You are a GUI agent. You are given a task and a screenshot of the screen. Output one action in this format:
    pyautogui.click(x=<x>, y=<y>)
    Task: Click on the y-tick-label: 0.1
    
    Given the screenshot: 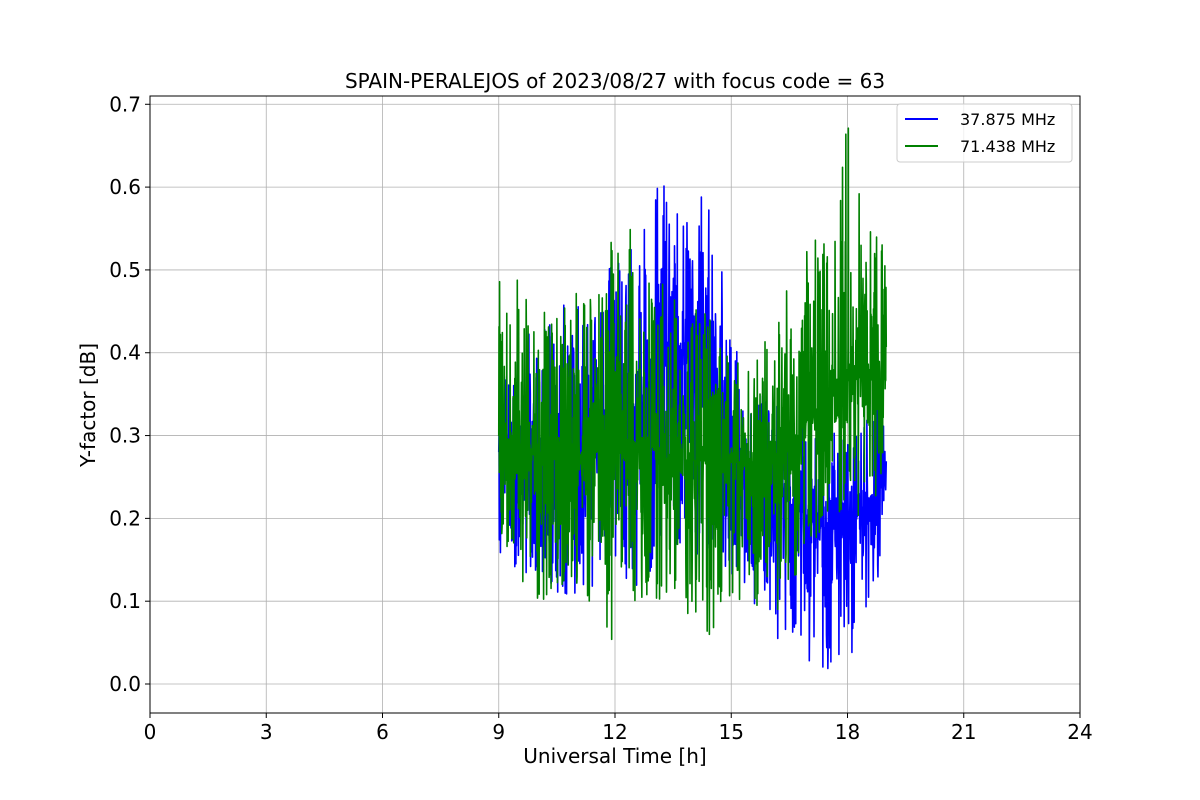 What is the action you would take?
    pyautogui.click(x=125, y=601)
    